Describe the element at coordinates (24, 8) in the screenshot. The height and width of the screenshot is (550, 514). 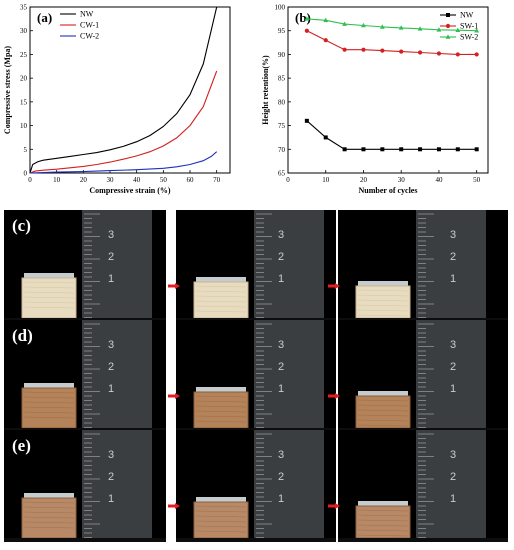
I see `y-tick-label: 35` at that location.